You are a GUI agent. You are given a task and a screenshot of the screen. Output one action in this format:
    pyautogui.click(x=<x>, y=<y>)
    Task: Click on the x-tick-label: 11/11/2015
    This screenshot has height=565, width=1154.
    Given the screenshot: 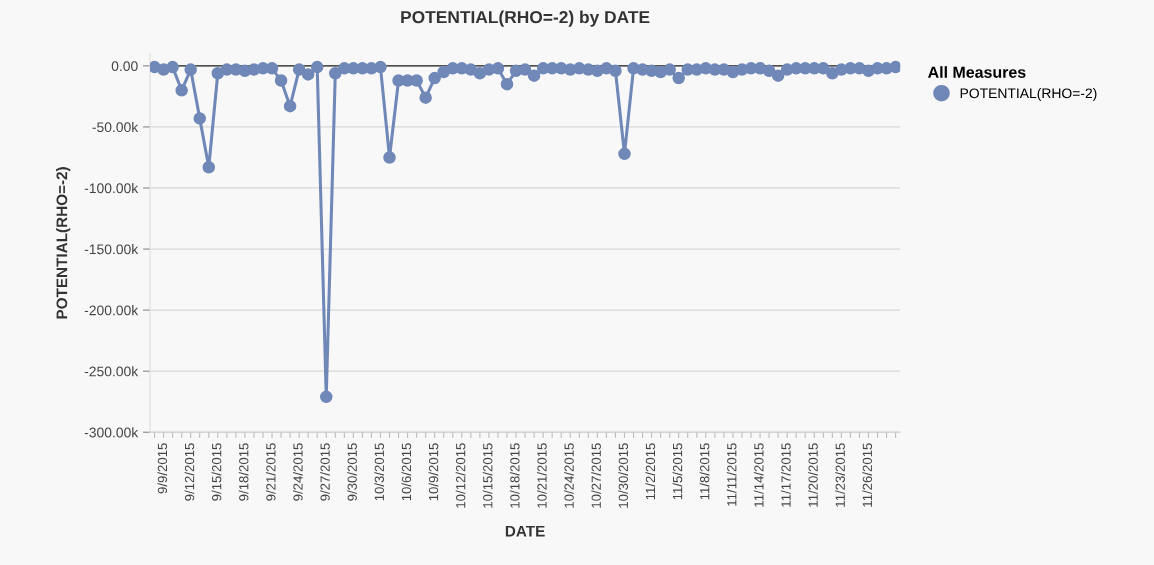 What is the action you would take?
    pyautogui.click(x=731, y=474)
    